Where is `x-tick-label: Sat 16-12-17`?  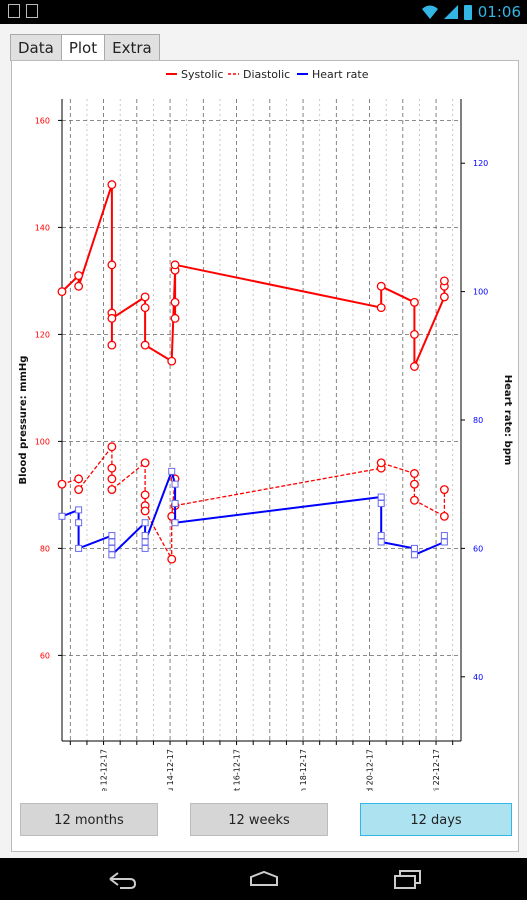
x-tick-label: Sat 16-12-17 is located at coordinates (237, 770).